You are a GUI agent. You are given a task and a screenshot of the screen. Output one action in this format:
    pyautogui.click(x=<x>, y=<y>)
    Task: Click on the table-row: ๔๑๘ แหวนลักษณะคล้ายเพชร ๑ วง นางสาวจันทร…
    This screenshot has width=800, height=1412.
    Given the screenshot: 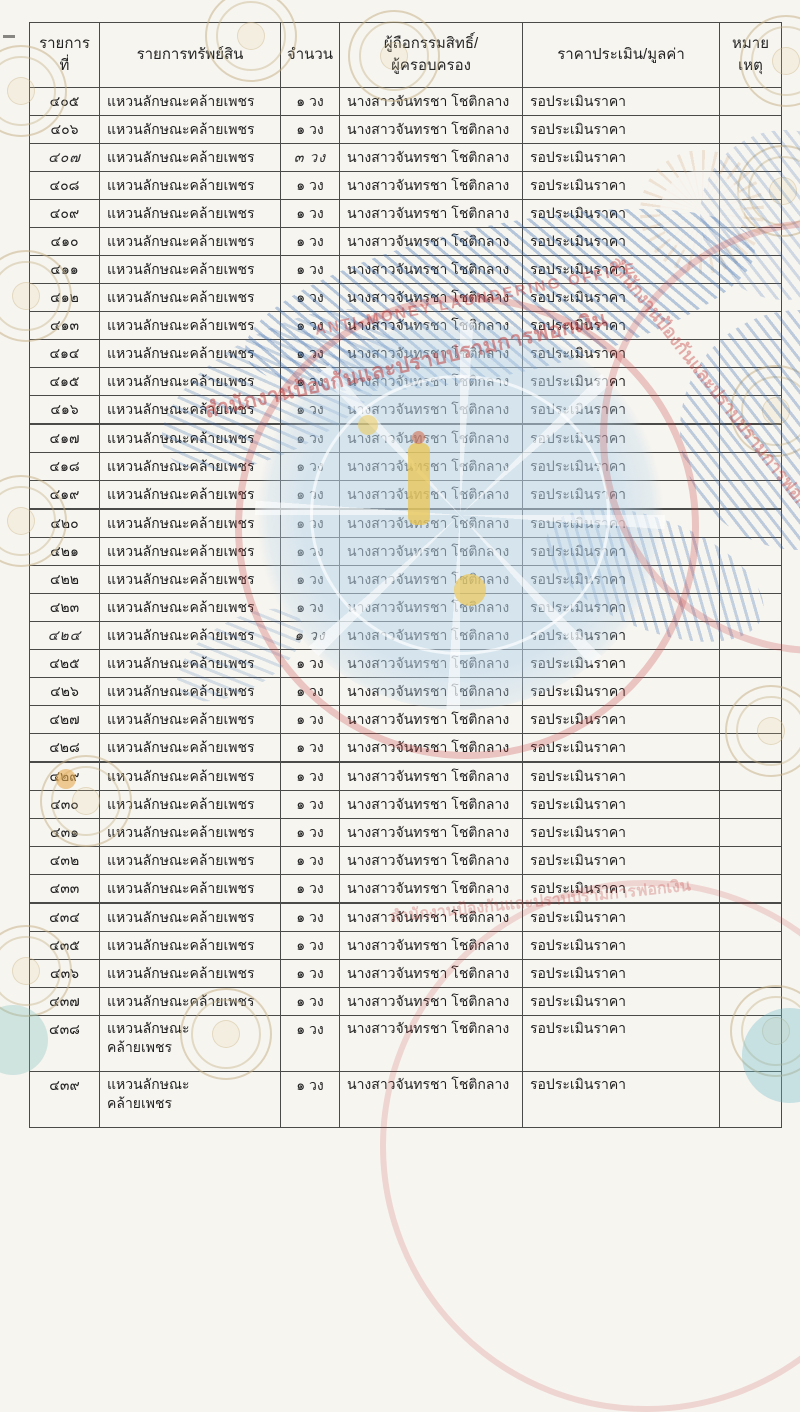 What is the action you would take?
    pyautogui.click(x=405, y=466)
    